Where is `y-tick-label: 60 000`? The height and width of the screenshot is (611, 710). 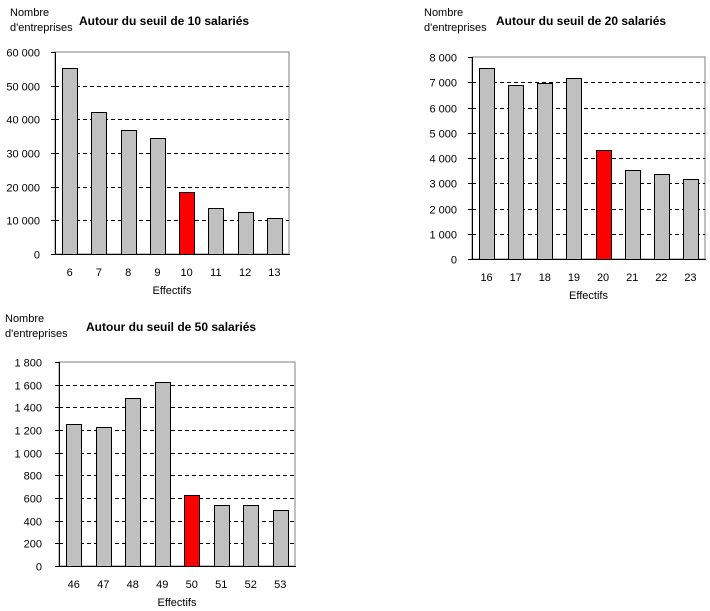 y-tick-label: 60 000 is located at coordinates (23, 54).